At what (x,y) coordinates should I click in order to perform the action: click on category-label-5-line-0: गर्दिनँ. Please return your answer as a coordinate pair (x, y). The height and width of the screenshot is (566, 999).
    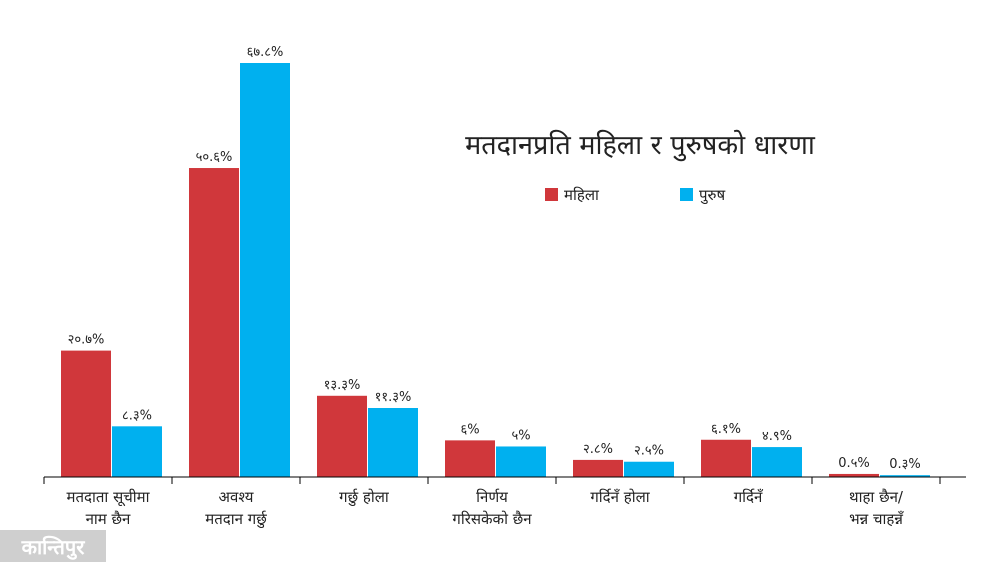
    Looking at the image, I should click on (749, 497).